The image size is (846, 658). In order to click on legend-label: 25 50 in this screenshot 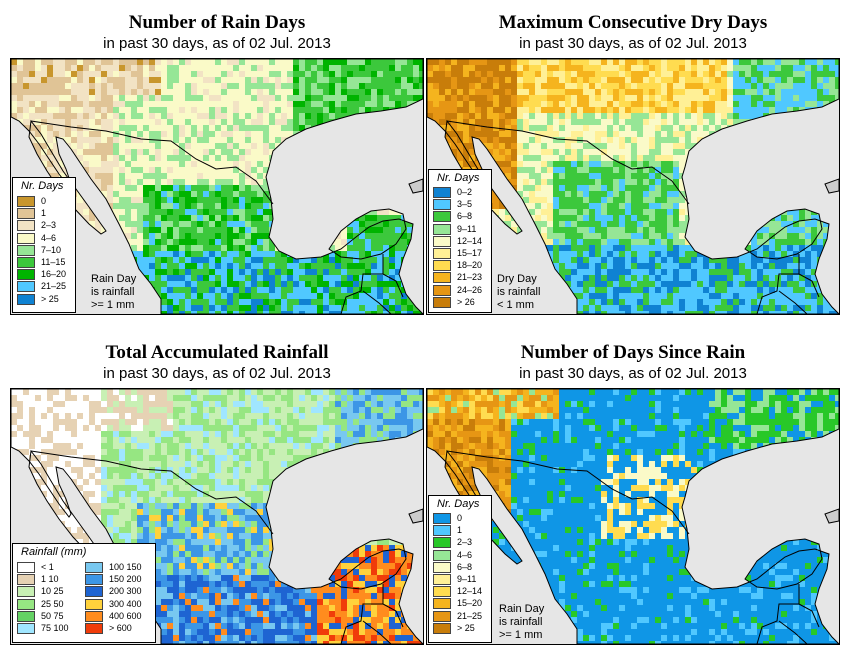, I will do `click(52, 603)`.